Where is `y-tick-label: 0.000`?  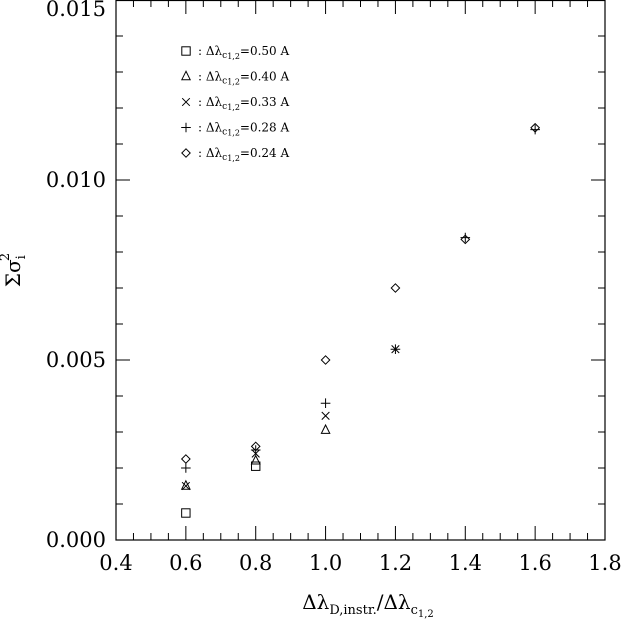 y-tick-label: 0.000 is located at coordinates (76, 540).